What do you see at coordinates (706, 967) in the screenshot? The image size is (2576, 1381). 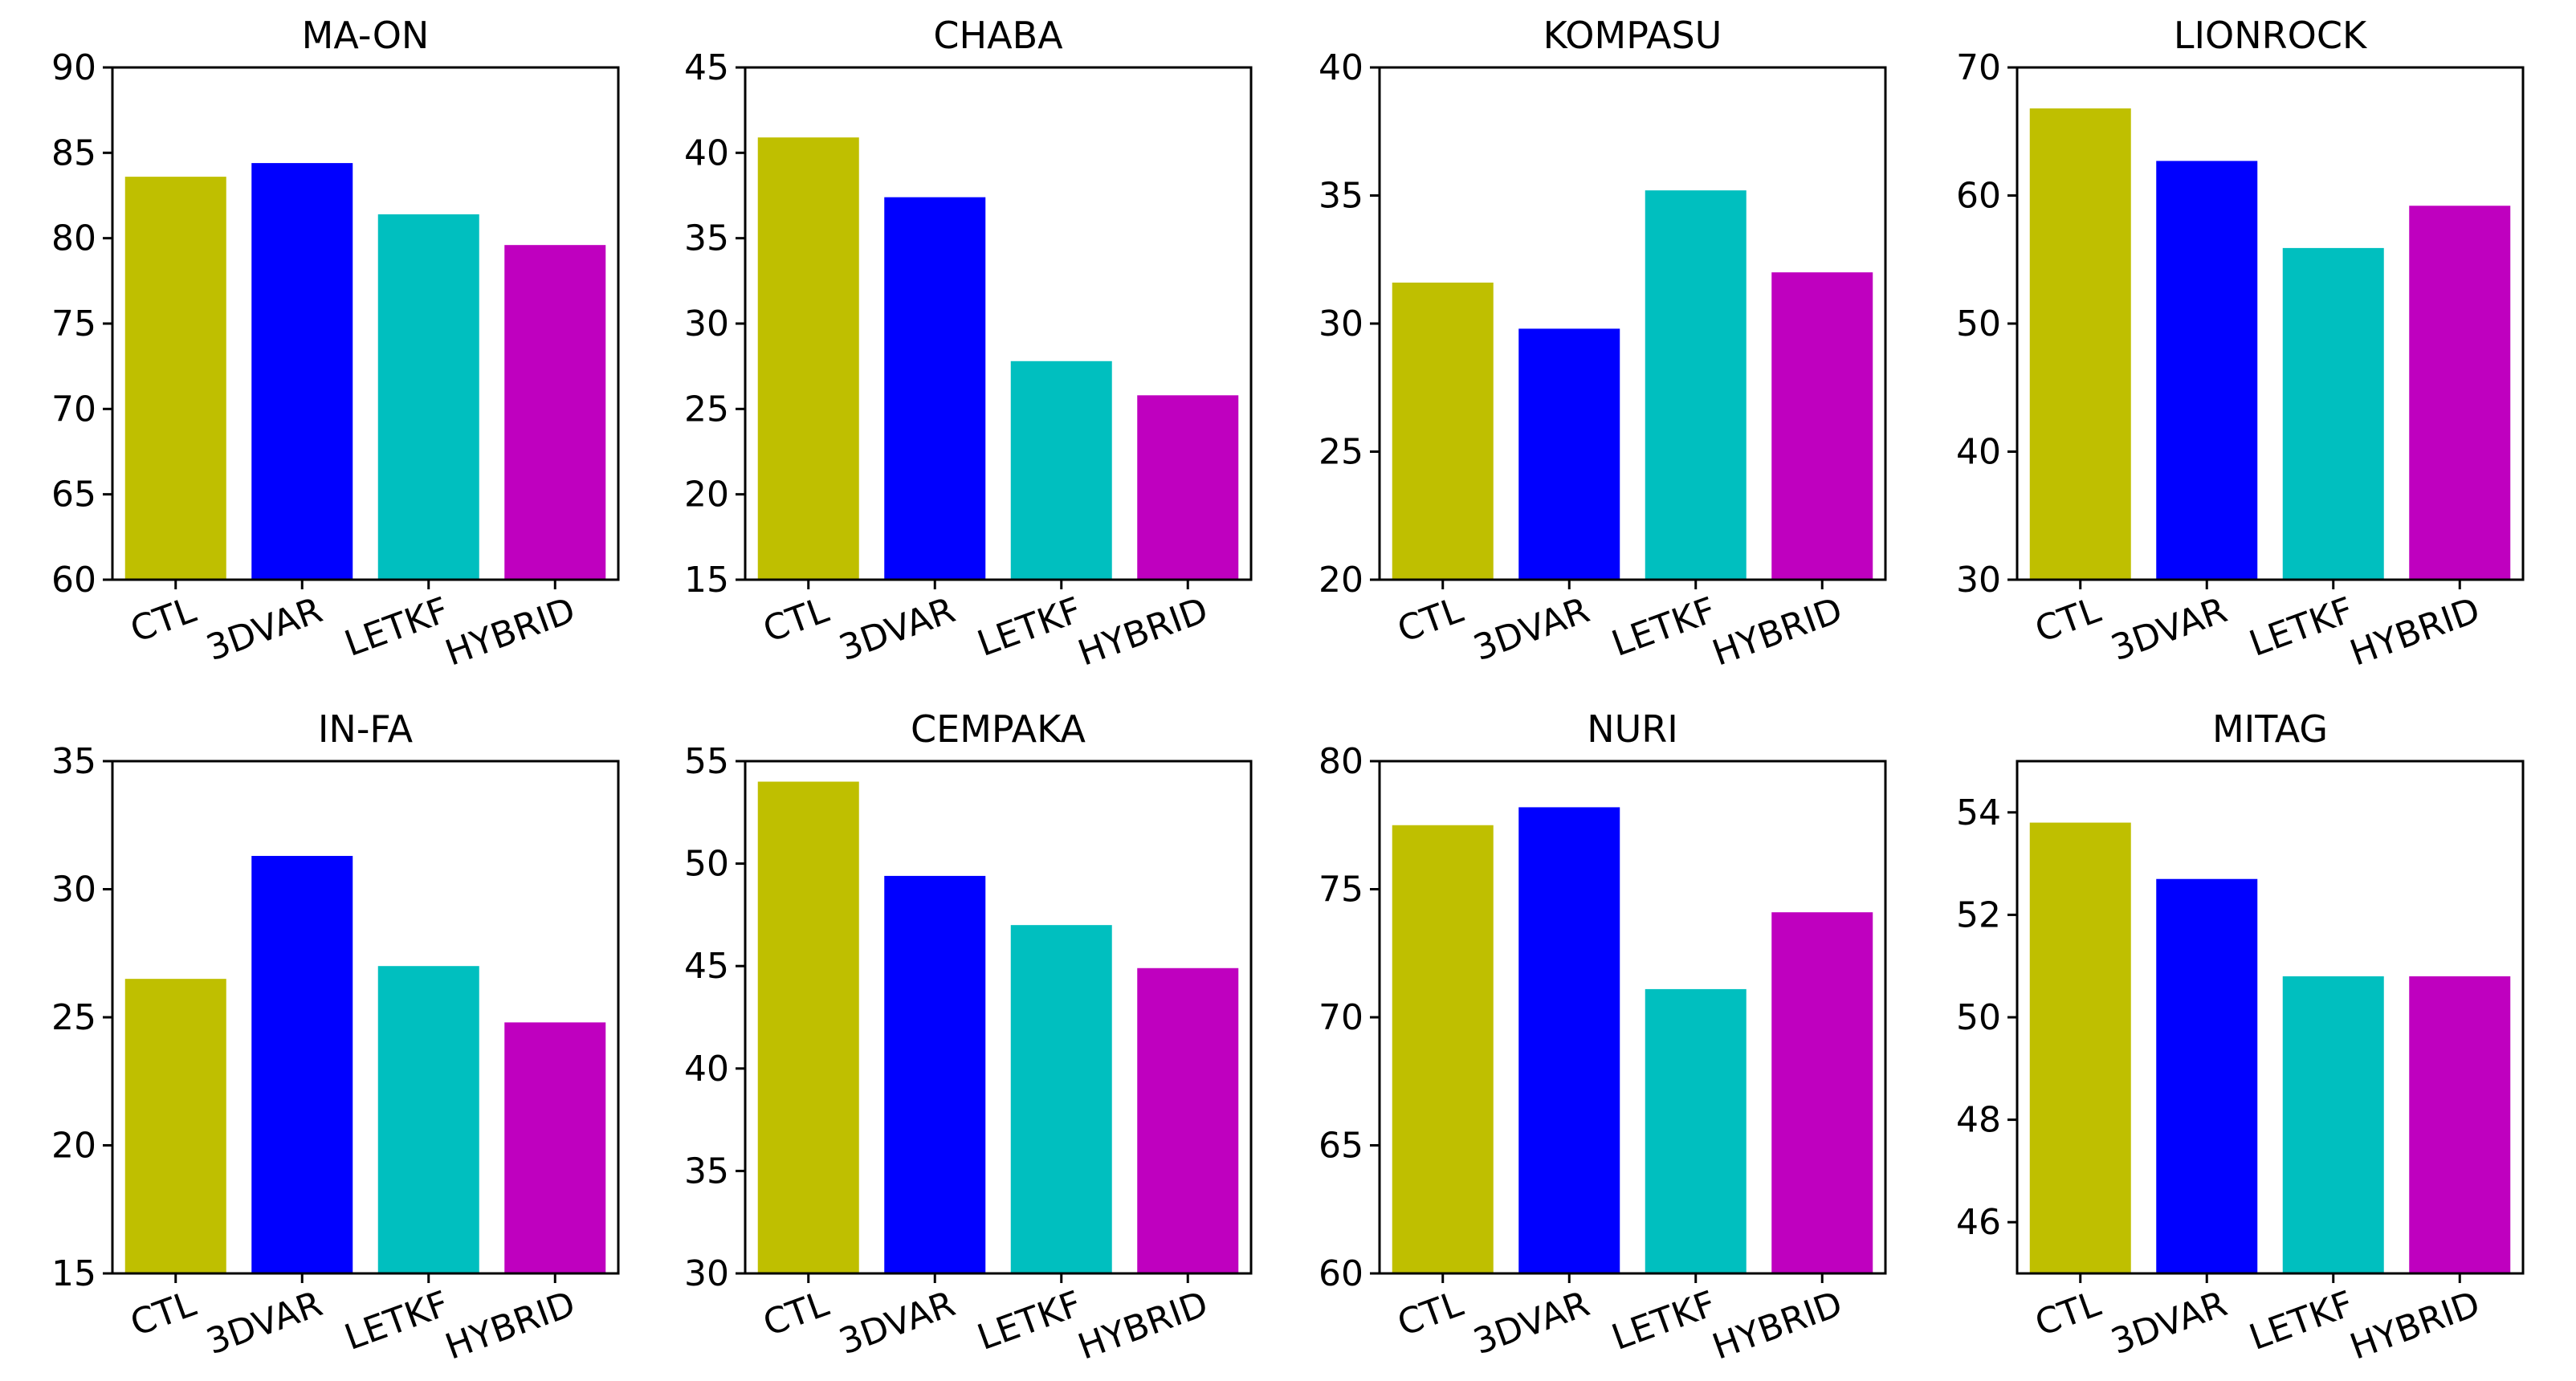 I see `y-tick-label: 45` at bounding box center [706, 967].